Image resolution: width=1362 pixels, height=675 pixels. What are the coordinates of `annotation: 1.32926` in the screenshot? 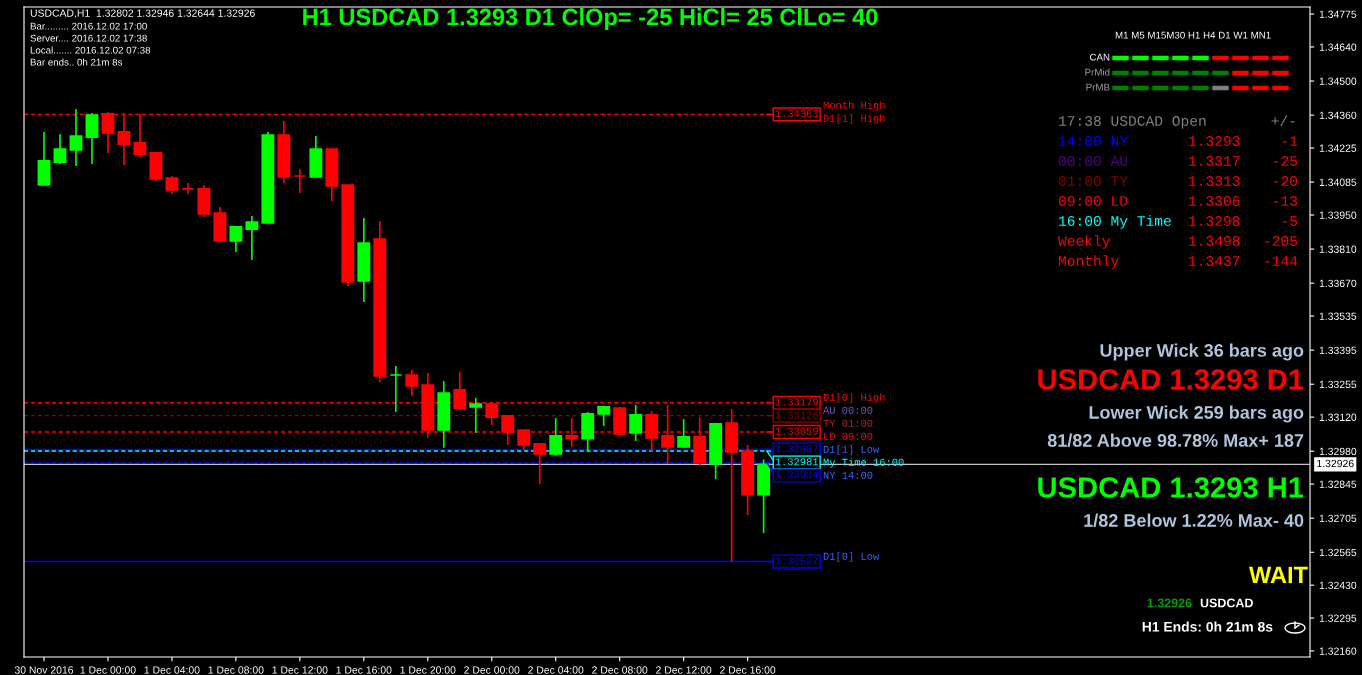 It's located at (1169, 603).